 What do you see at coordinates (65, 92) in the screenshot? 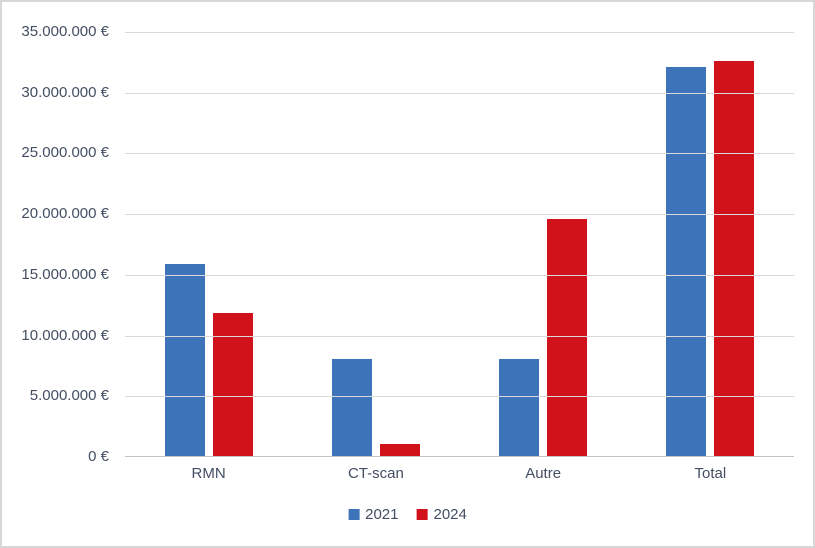
I see `y-axis-tick-label: 30.000.000 €` at bounding box center [65, 92].